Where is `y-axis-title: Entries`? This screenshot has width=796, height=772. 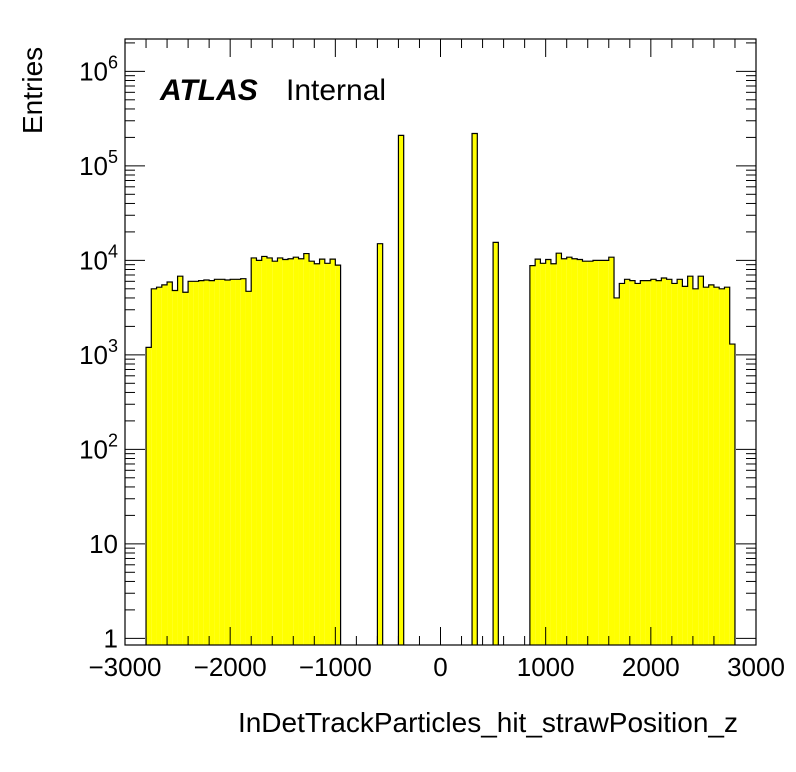
y-axis-title: Entries is located at coordinates (32, 90).